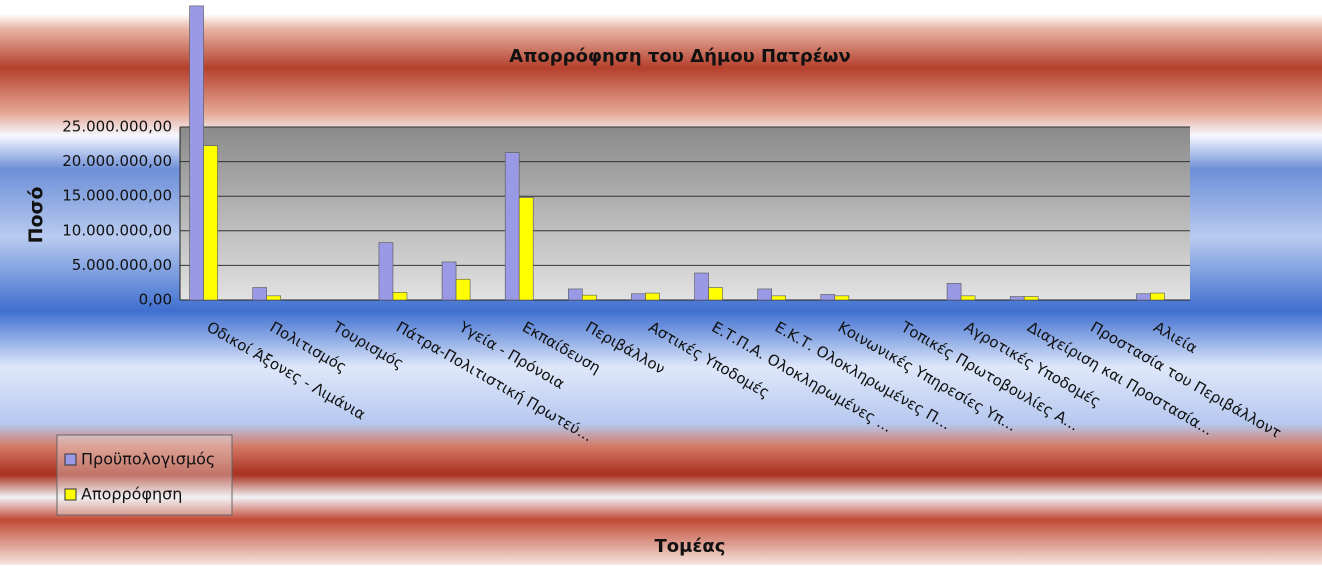 This screenshot has height=569, width=1322. I want to click on x-axis-label: Τομέας, so click(690, 546).